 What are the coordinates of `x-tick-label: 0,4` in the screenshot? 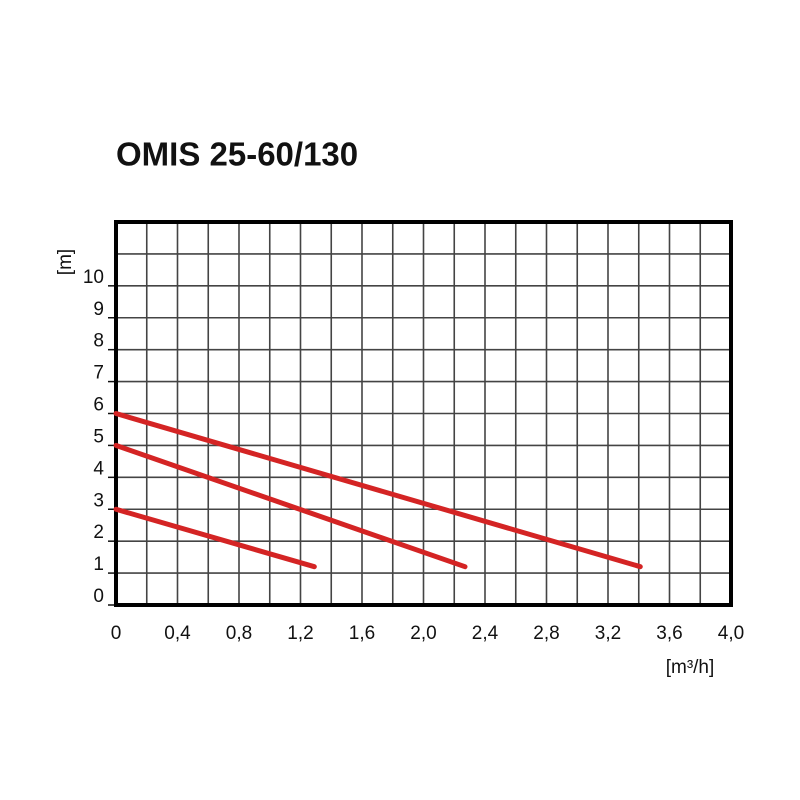 It's located at (177, 633).